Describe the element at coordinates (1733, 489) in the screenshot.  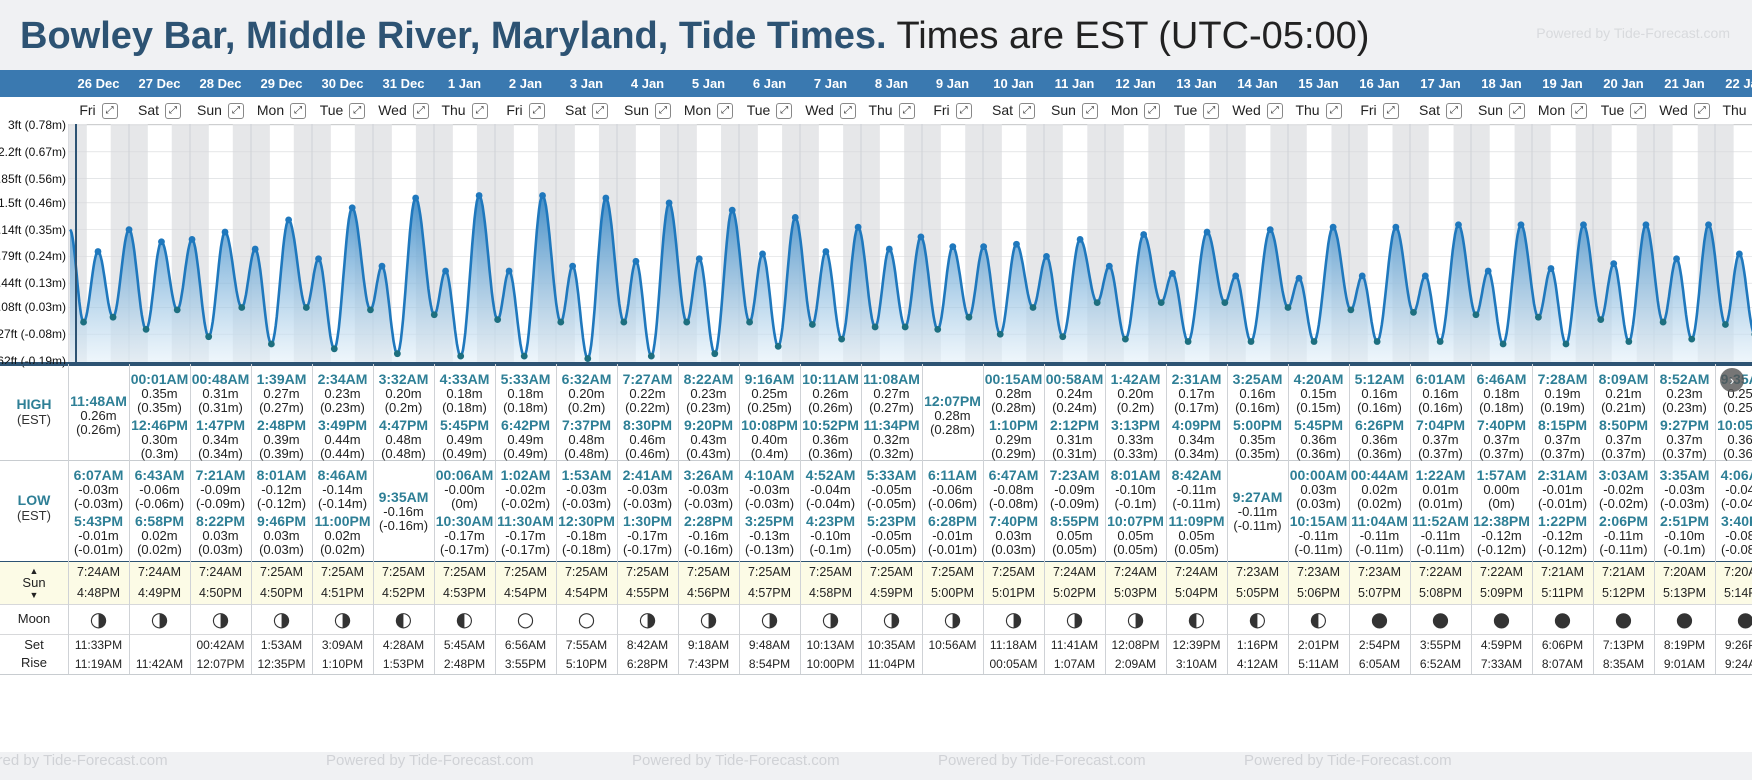
I see `low-tide-cell: 4:06AM-0.04m(-0.04m)` at that location.